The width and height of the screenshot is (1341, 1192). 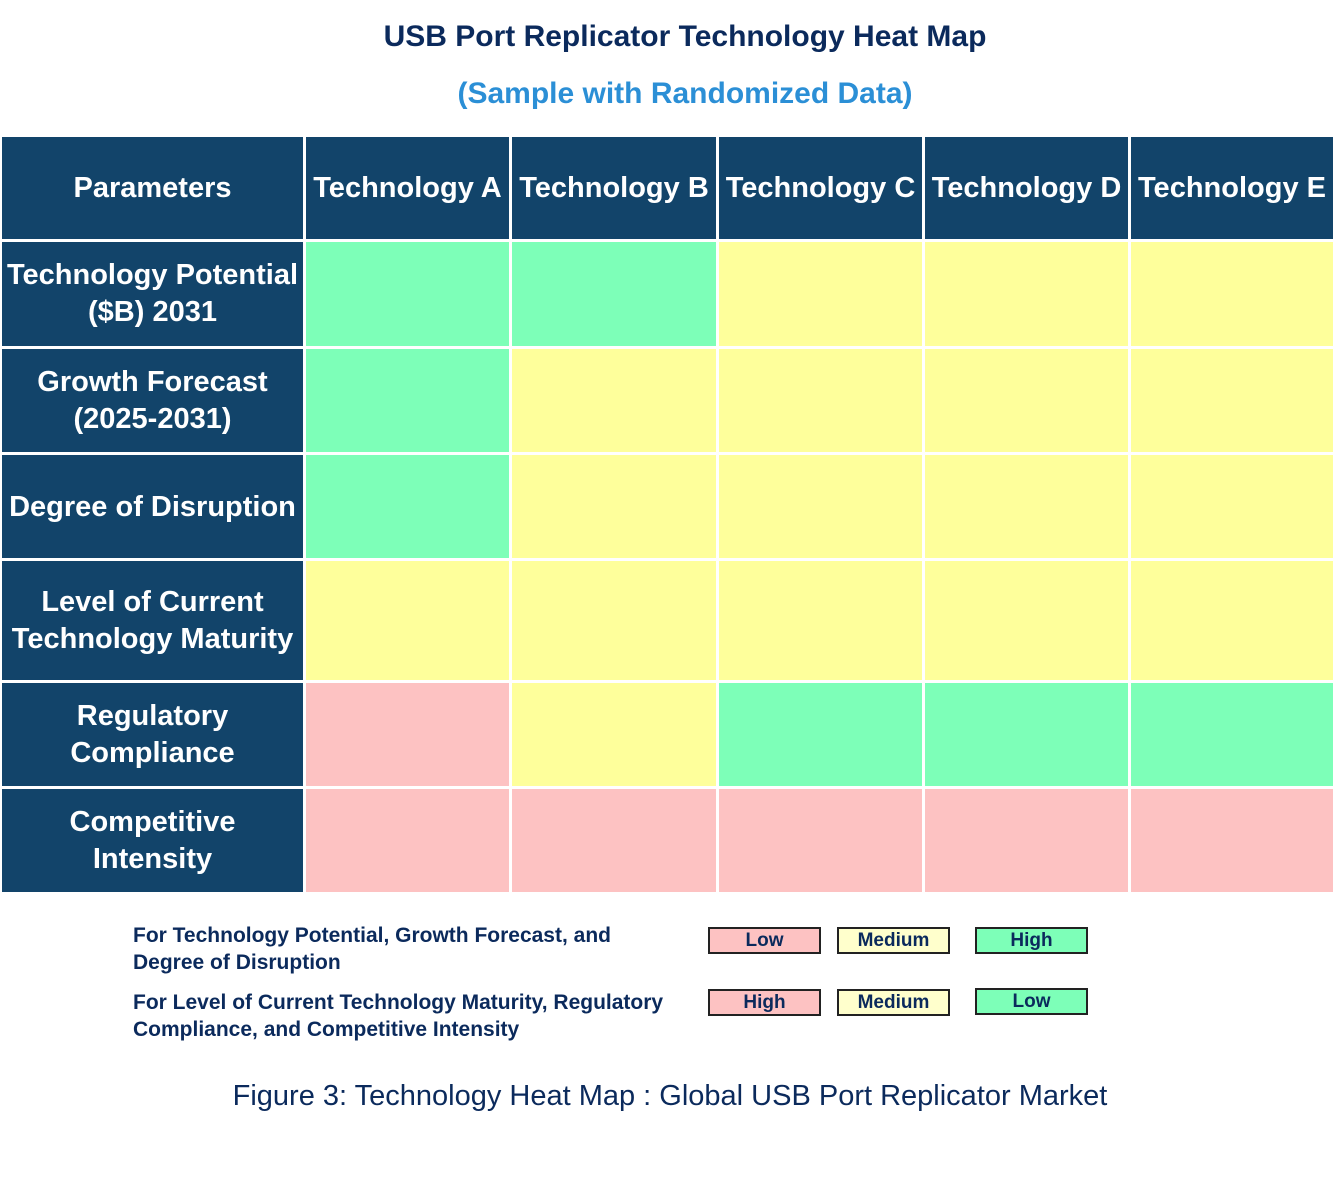 What do you see at coordinates (152, 400) in the screenshot?
I see `row-label: Growth Forecast (2025-2031)` at bounding box center [152, 400].